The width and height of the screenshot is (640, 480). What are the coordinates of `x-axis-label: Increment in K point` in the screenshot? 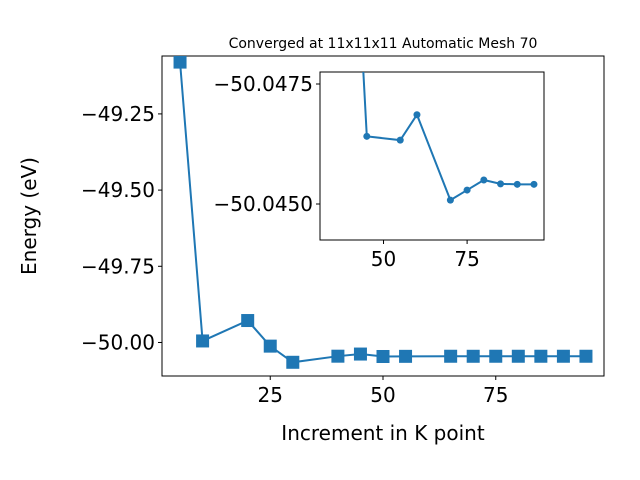 It's located at (383, 433).